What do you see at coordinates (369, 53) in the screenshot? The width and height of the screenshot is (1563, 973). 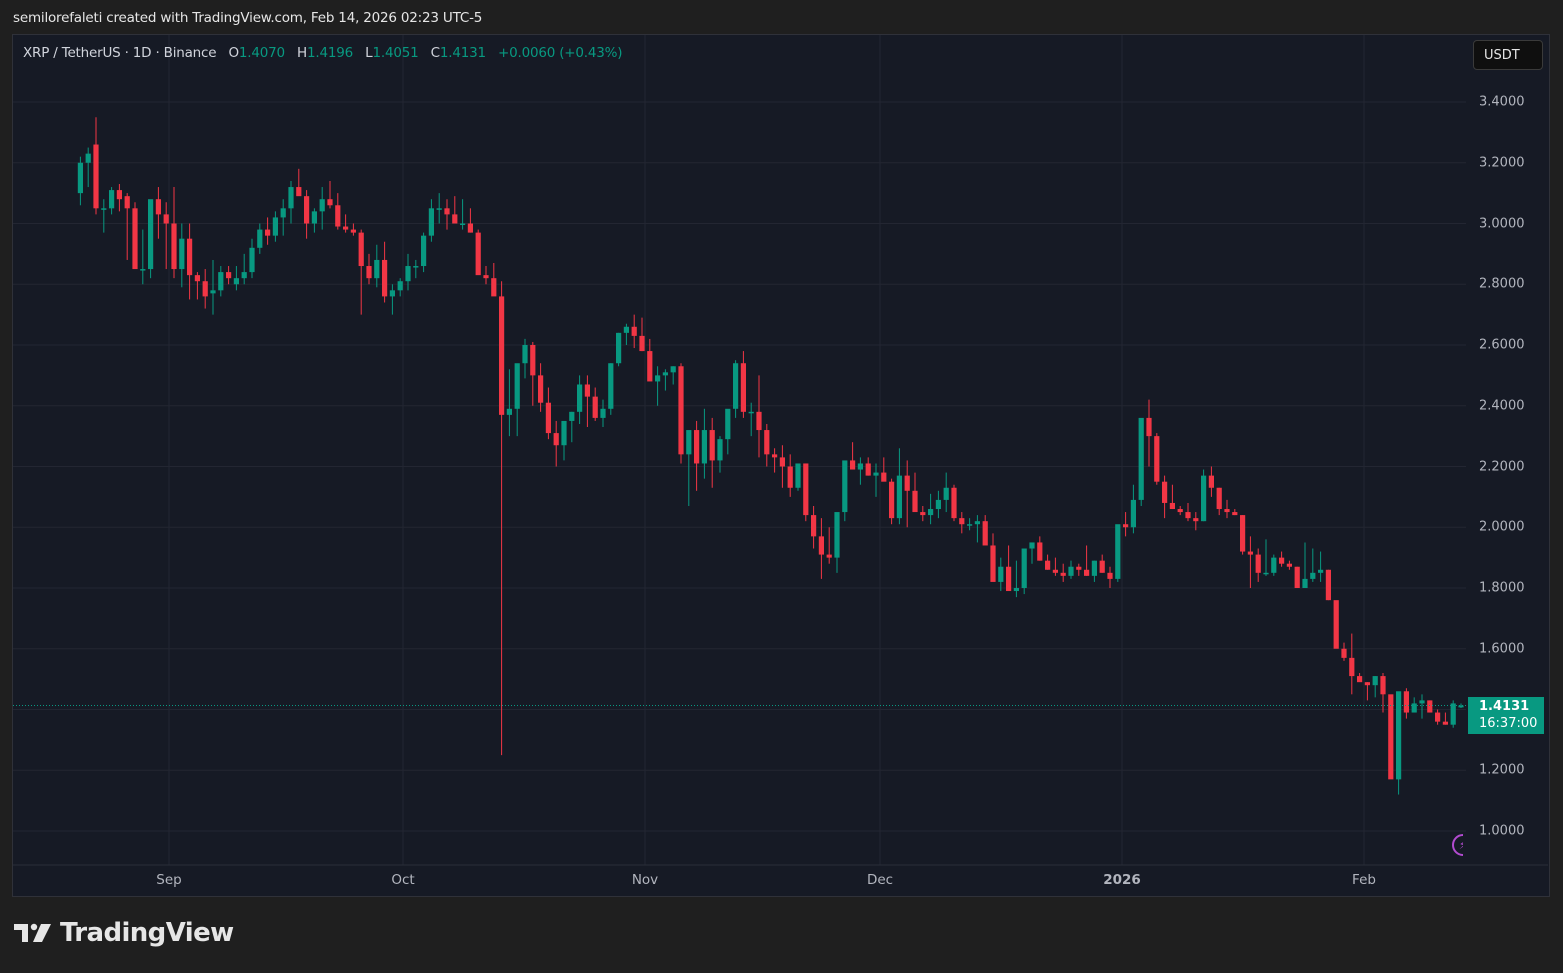 I see `low-key: L` at bounding box center [369, 53].